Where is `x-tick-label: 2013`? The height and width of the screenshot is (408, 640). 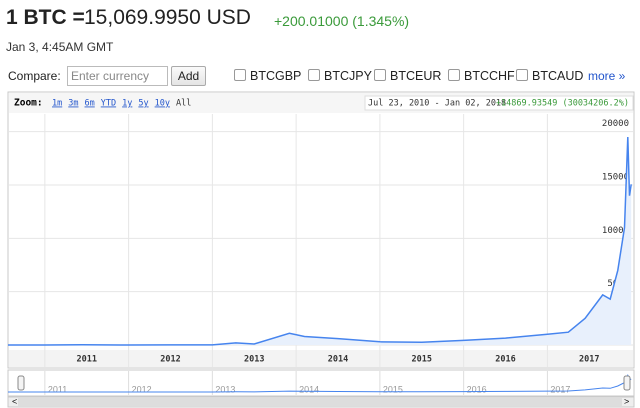
x-tick-label: 2013 is located at coordinates (254, 360).